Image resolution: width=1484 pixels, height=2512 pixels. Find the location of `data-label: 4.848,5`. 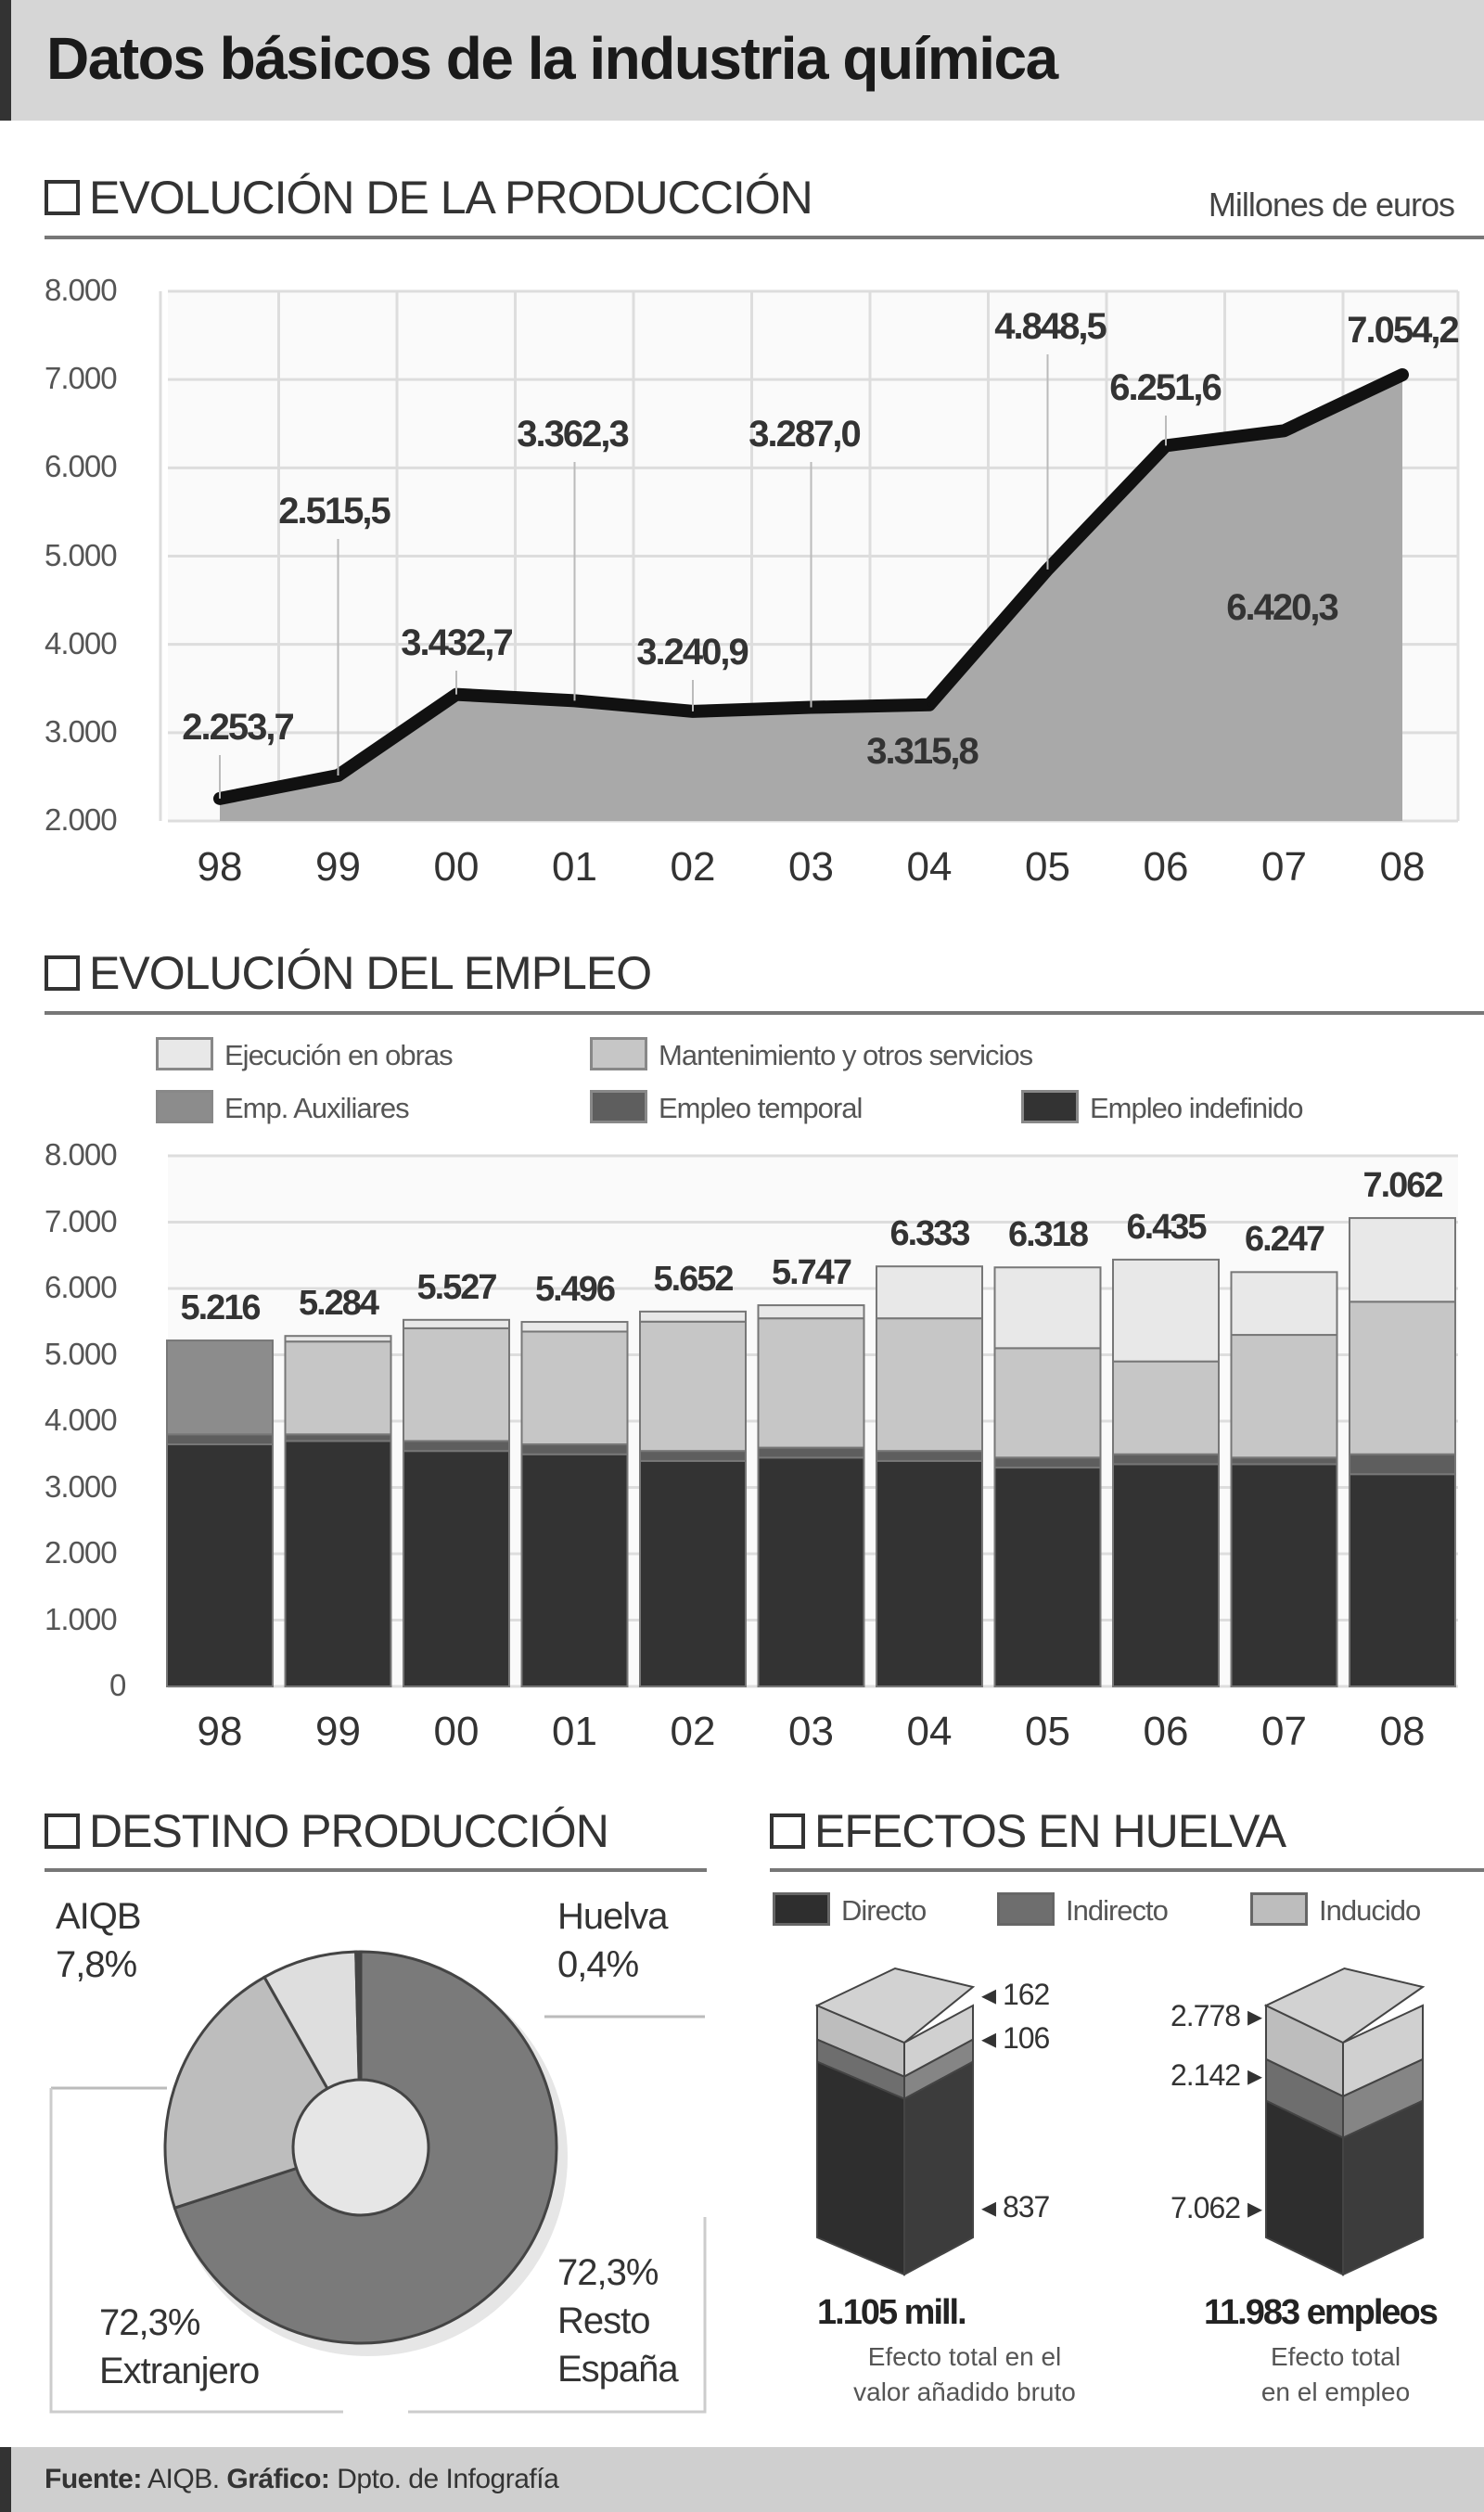

data-label: 4.848,5 is located at coordinates (1050, 326).